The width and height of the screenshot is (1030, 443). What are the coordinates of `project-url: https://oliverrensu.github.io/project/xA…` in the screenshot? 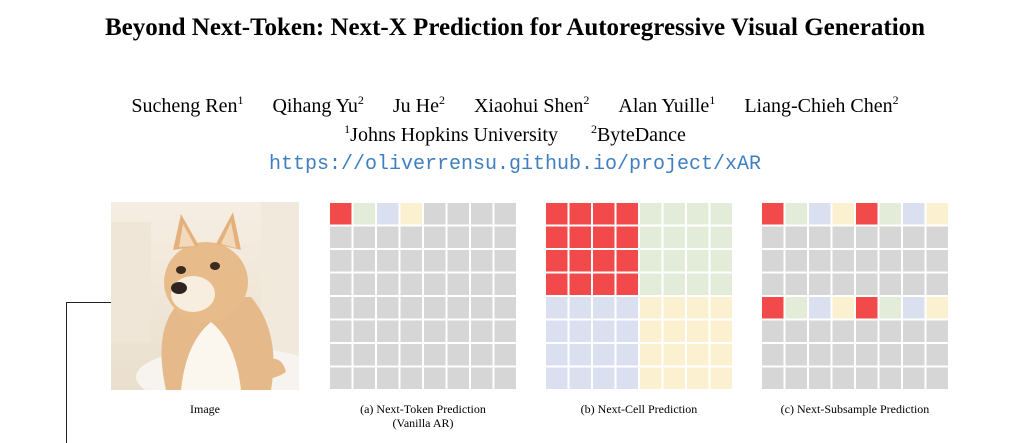 It's located at (515, 164).